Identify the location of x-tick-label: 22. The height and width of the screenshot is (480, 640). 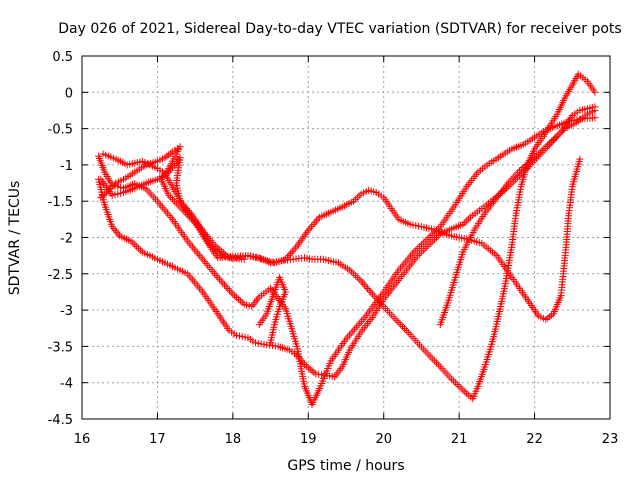
(534, 439).